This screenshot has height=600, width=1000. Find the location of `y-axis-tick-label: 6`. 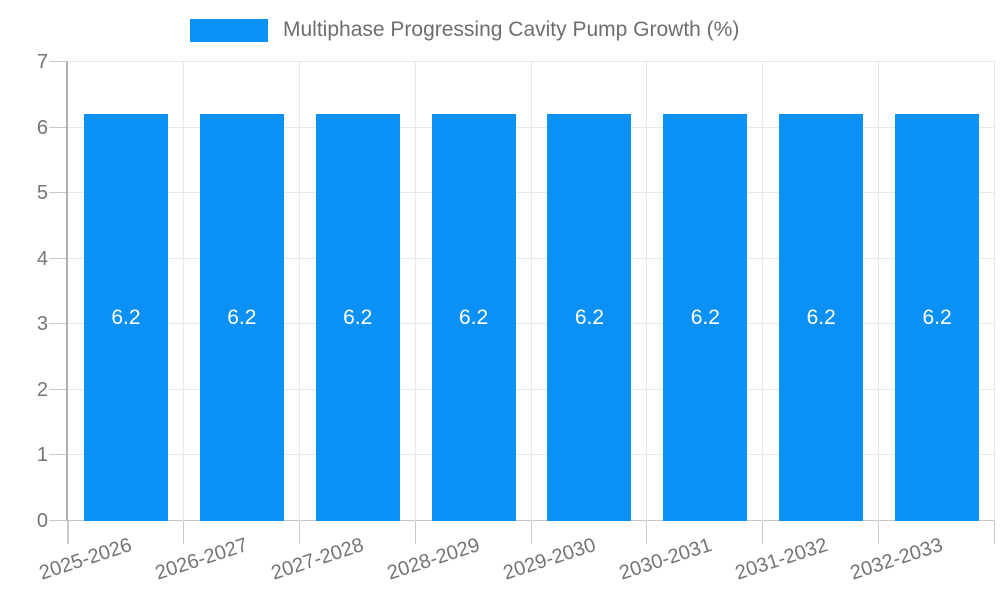

y-axis-tick-label: 6 is located at coordinates (42, 127).